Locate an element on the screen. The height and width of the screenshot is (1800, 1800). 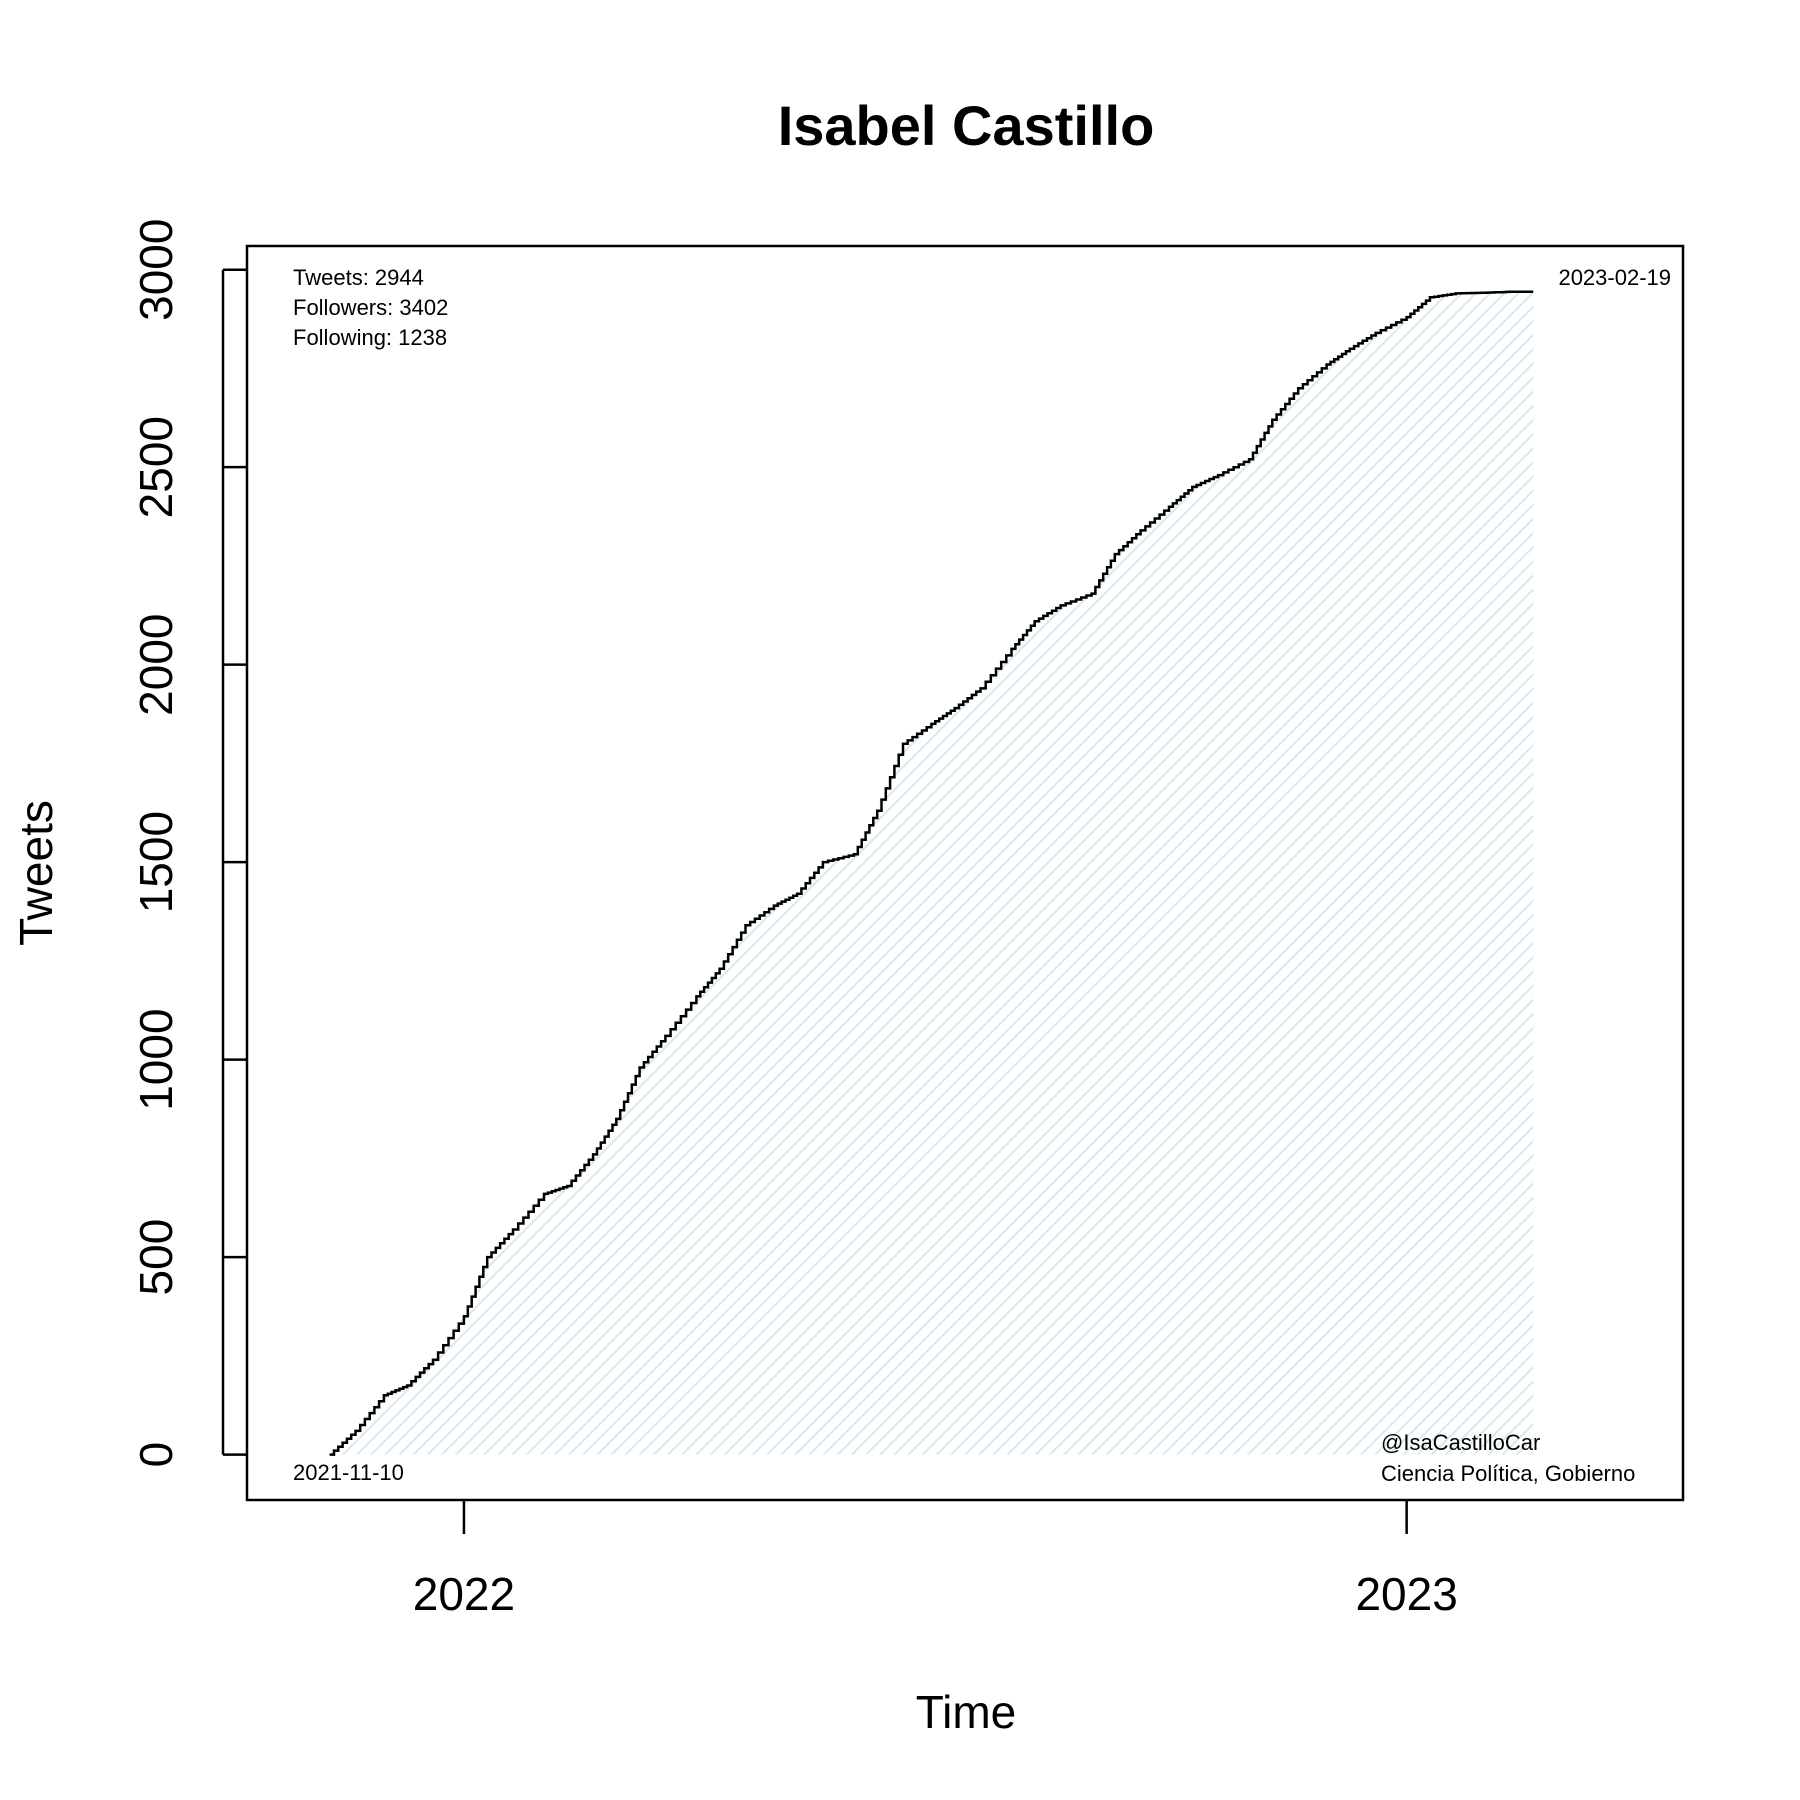
x-axis-label: Time is located at coordinates (966, 1712).